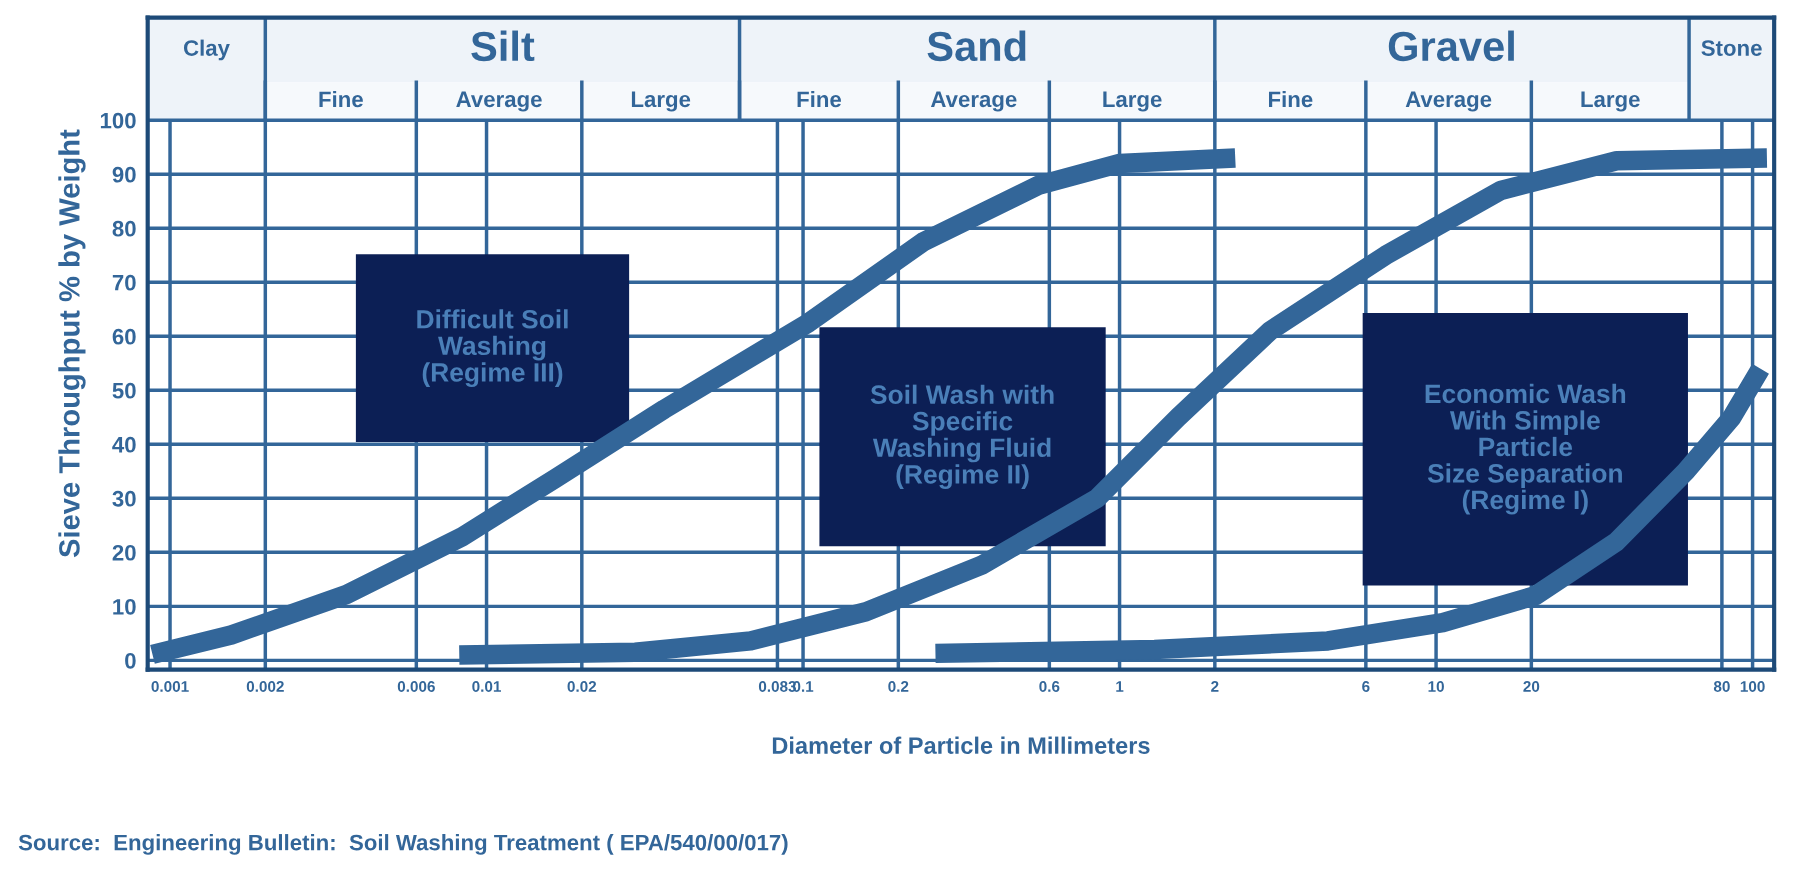 This screenshot has height=881, width=1810. What do you see at coordinates (1721, 686) in the screenshot?
I see `x-tick-label: 80` at bounding box center [1721, 686].